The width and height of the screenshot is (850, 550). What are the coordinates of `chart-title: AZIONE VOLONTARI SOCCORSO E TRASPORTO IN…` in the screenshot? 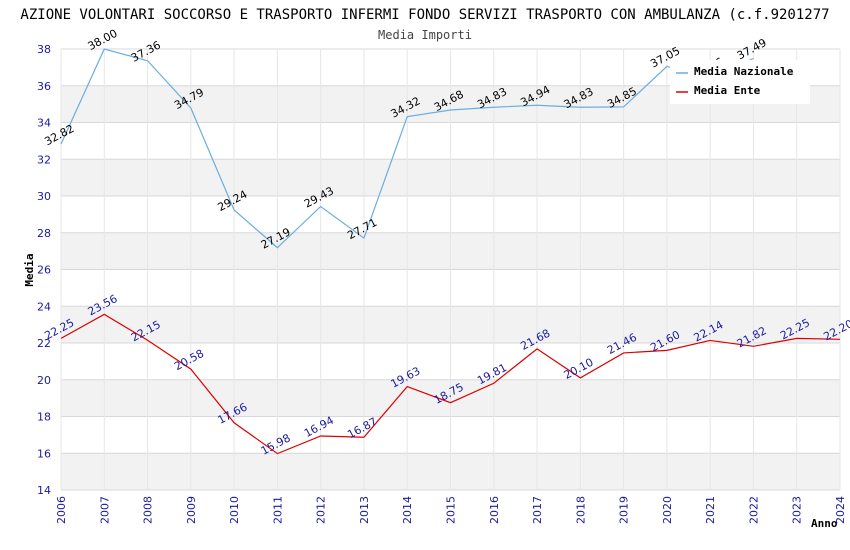 It's located at (424, 15).